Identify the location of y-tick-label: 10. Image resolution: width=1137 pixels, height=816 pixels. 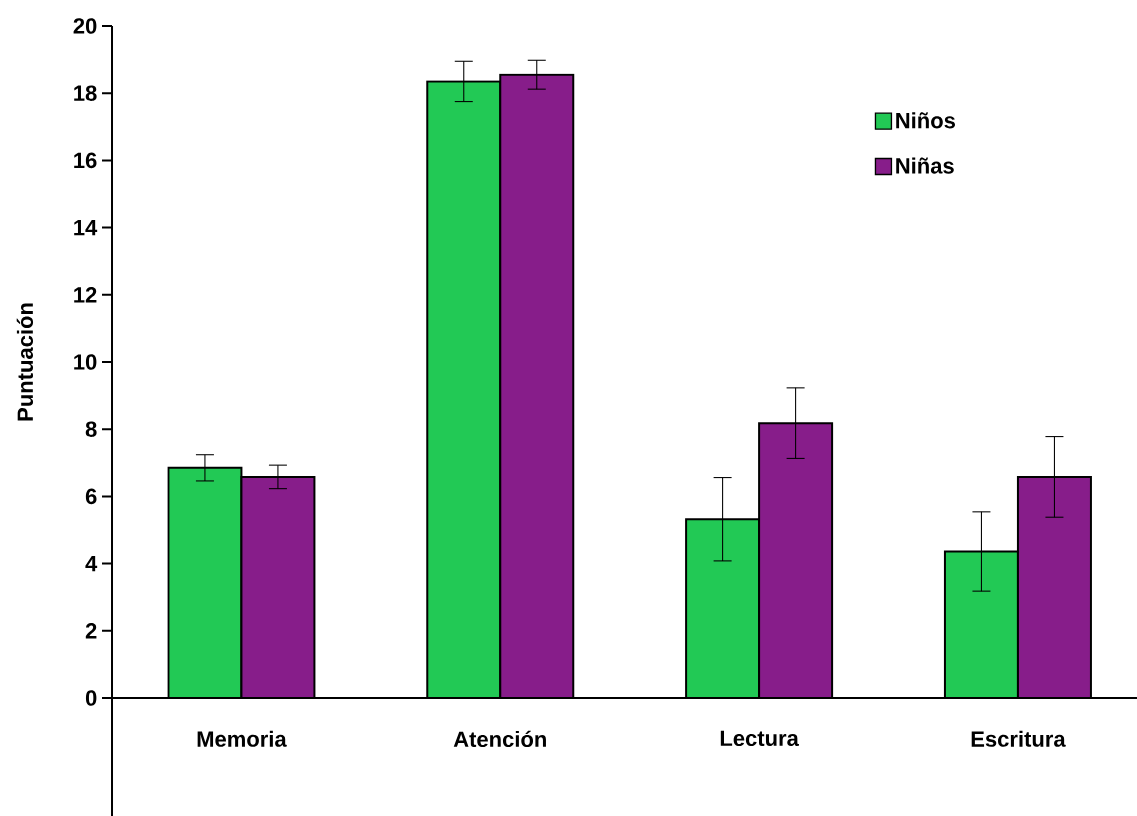
(85, 362).